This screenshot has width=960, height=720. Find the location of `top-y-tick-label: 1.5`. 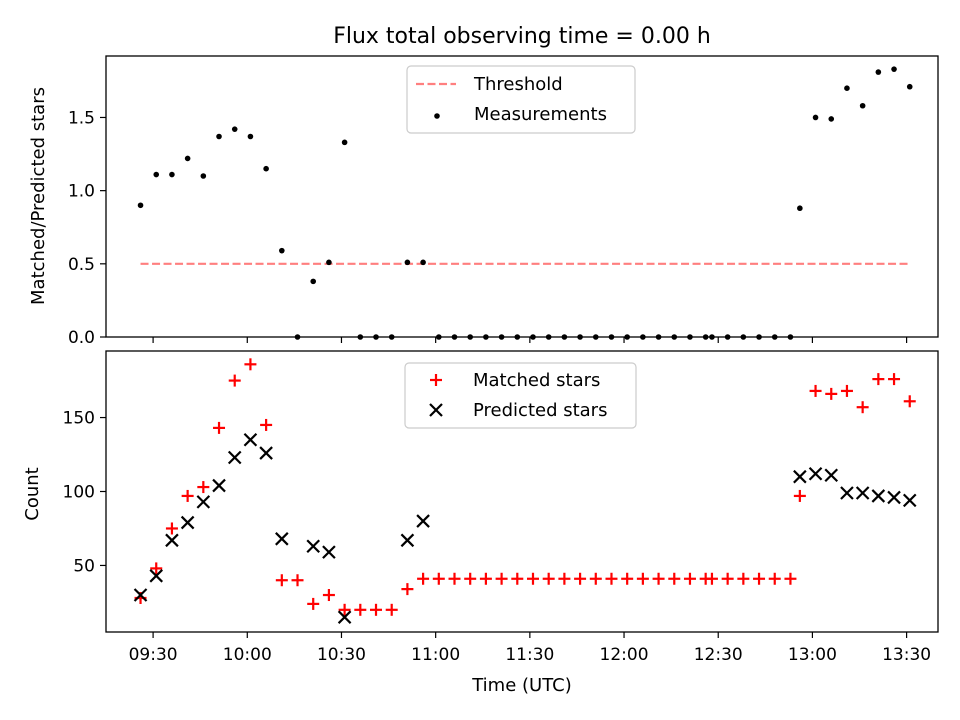

top-y-tick-label: 1.5 is located at coordinates (81, 118).